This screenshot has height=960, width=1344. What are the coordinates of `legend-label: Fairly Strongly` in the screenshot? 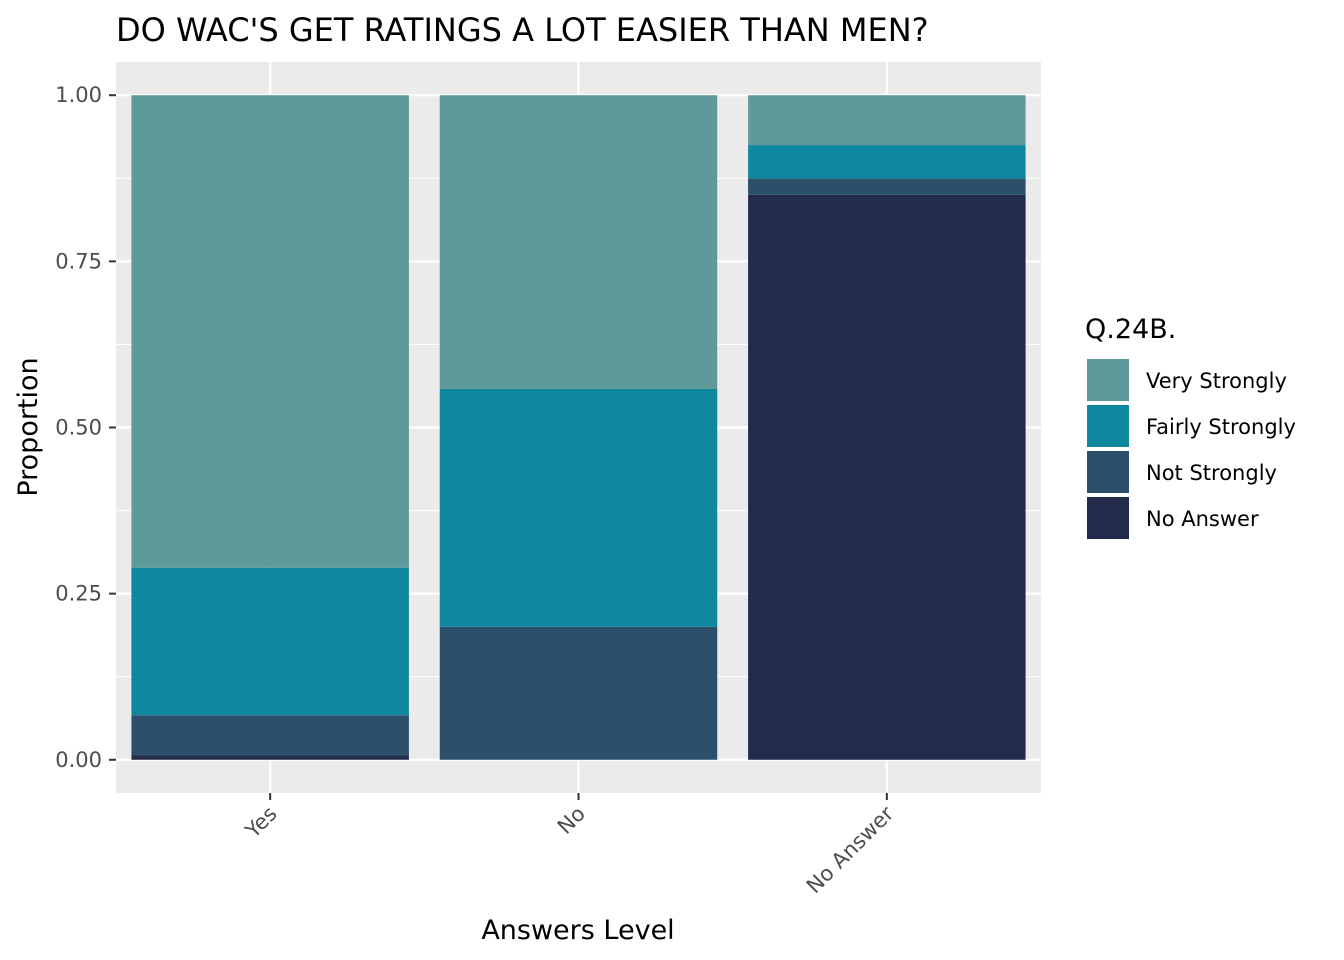 It's located at (1221, 427).